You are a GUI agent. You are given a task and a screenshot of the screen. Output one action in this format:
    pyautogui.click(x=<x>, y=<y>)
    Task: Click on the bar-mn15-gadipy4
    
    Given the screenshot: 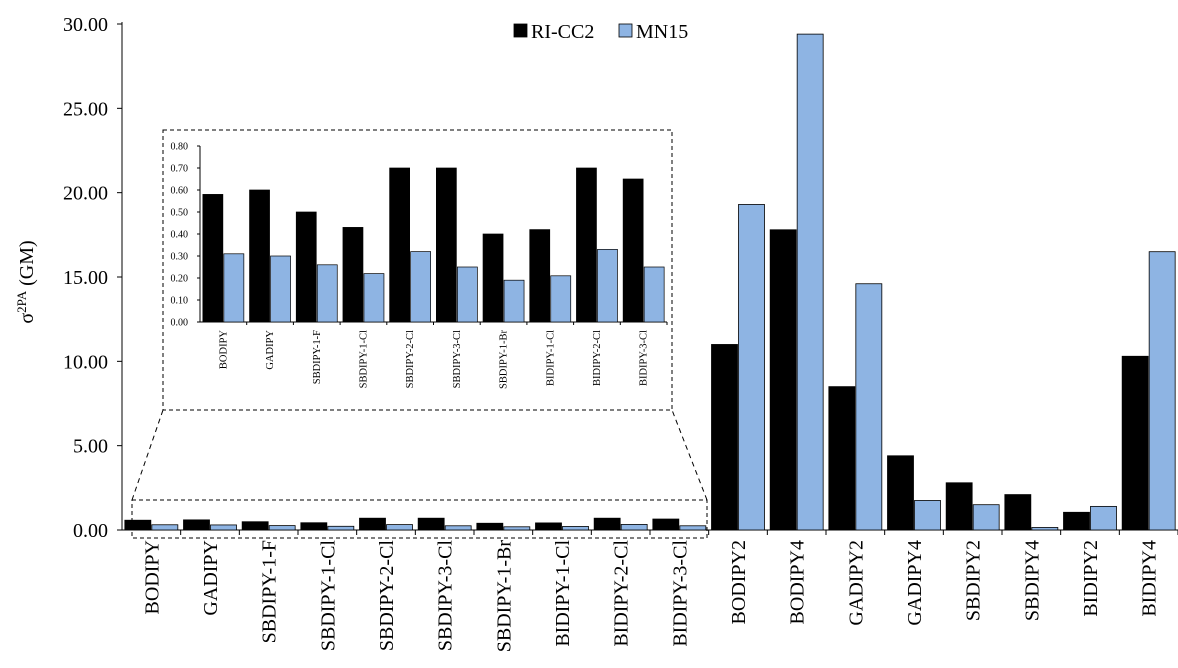 What is the action you would take?
    pyautogui.click(x=927, y=515)
    